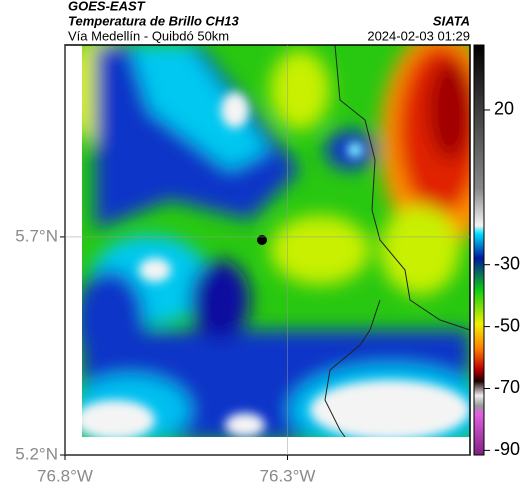 This screenshot has height=496, width=526. I want to click on lat-tick-label: 5.2°N, so click(36, 453).